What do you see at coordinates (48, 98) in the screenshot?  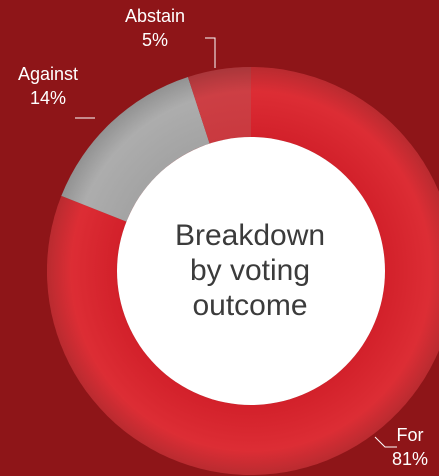 I see `slice-value-against: 14%` at bounding box center [48, 98].